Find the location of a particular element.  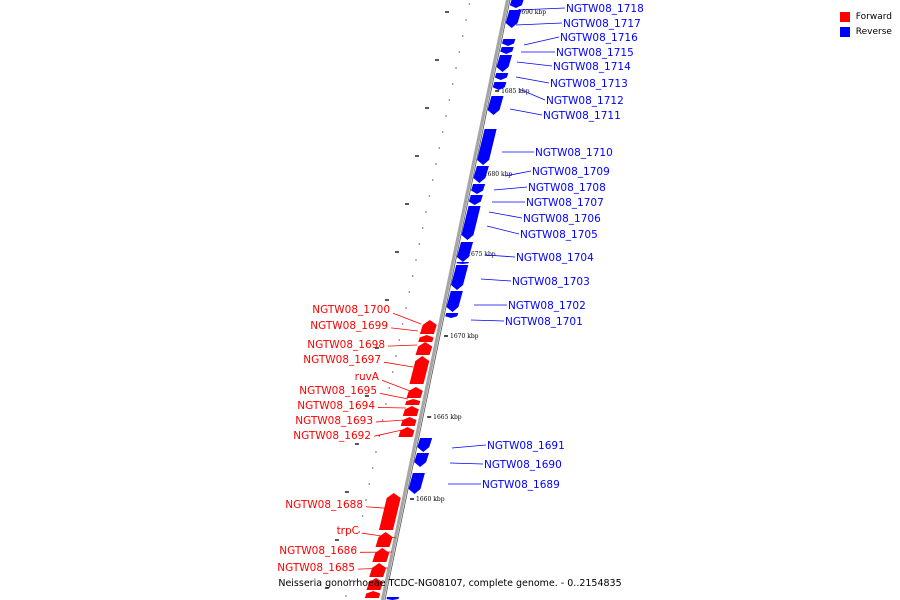

reverse-gene-label: NGTW08_1714 is located at coordinates (592, 67).